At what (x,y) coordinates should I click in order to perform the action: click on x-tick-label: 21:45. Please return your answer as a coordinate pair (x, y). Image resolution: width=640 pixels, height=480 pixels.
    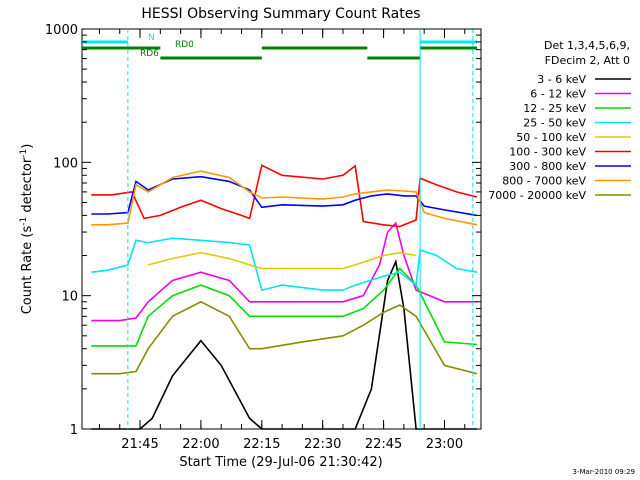
    Looking at the image, I should click on (139, 444).